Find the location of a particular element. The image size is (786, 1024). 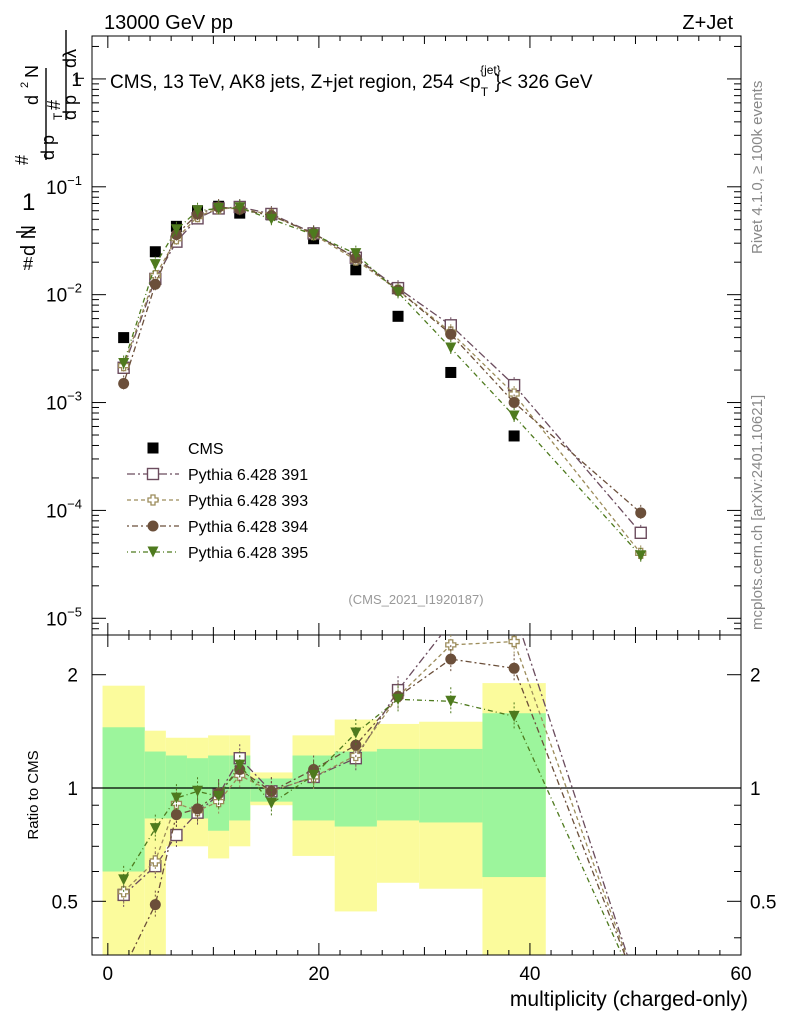

legend-label-p395: Pythia 6.428 395 is located at coordinates (248, 553).